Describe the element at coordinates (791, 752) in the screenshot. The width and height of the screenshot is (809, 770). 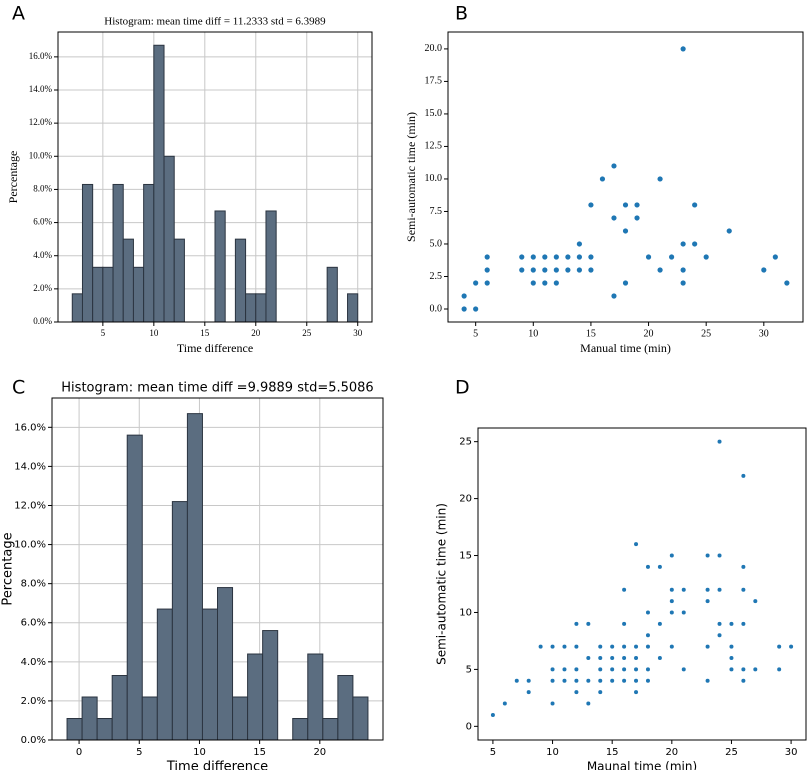
I see `x-tick-label: 30` at that location.